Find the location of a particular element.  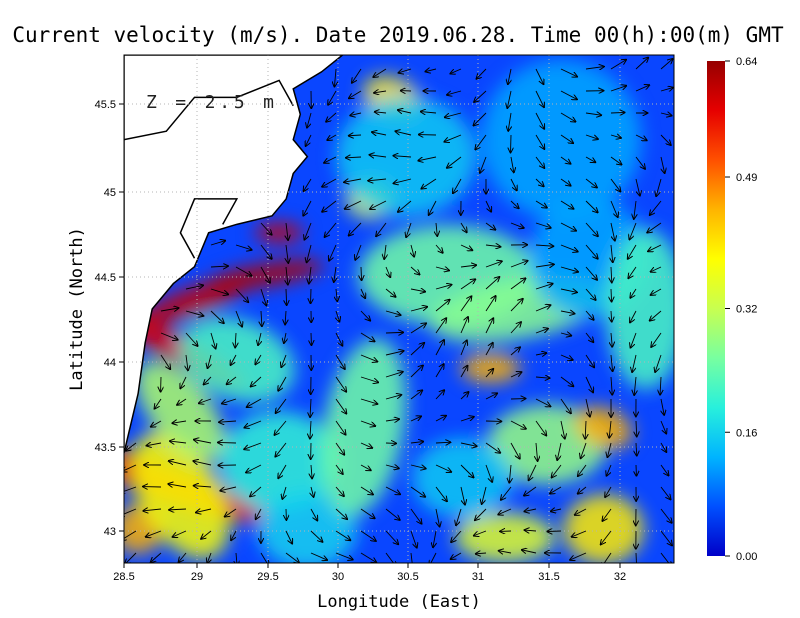

y-tick-label: 44.5 is located at coordinates (105, 278).